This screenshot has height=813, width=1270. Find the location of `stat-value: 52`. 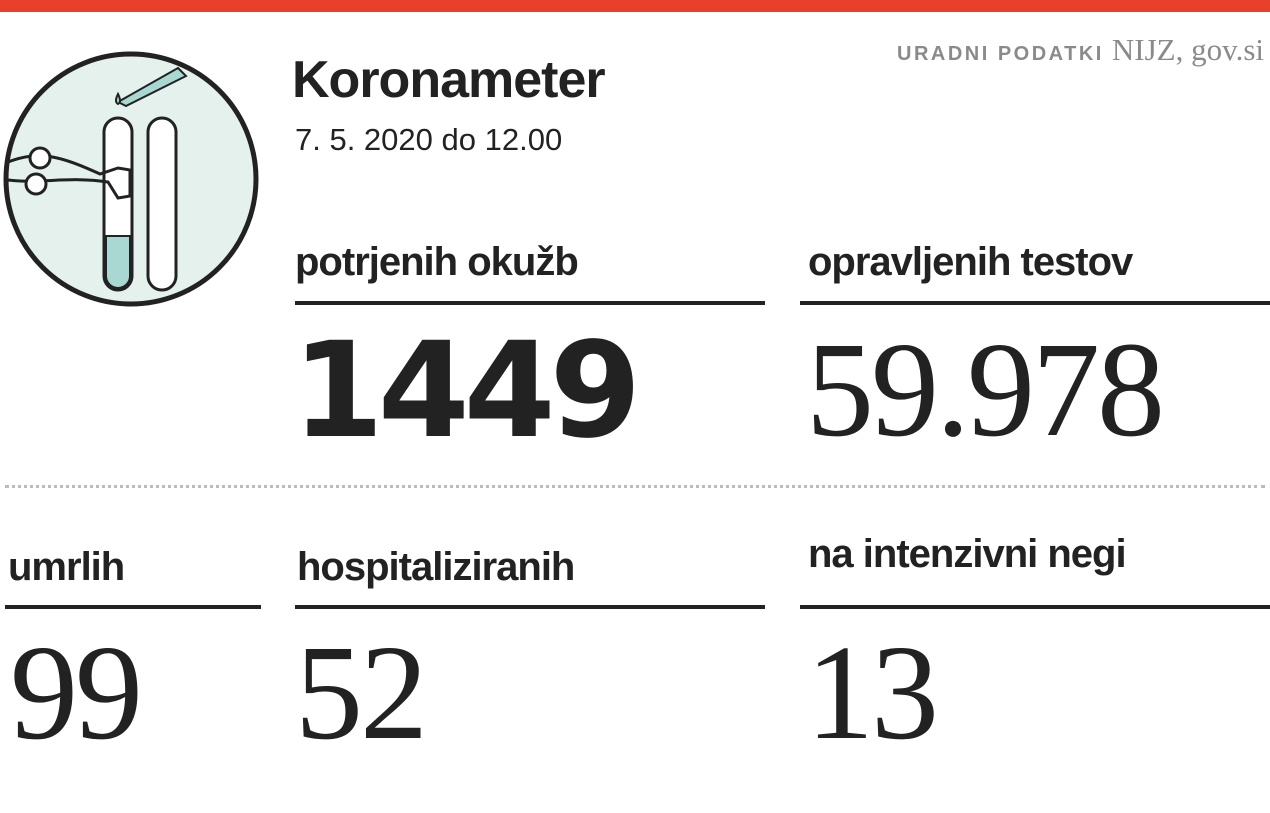

stat-value: 52 is located at coordinates (361, 693).